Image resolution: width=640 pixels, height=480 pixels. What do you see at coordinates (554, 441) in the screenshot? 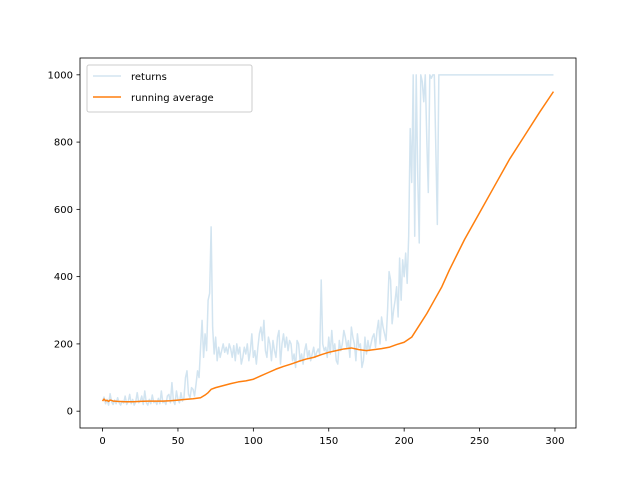
I see `x-tick-label: 300` at bounding box center [554, 441].